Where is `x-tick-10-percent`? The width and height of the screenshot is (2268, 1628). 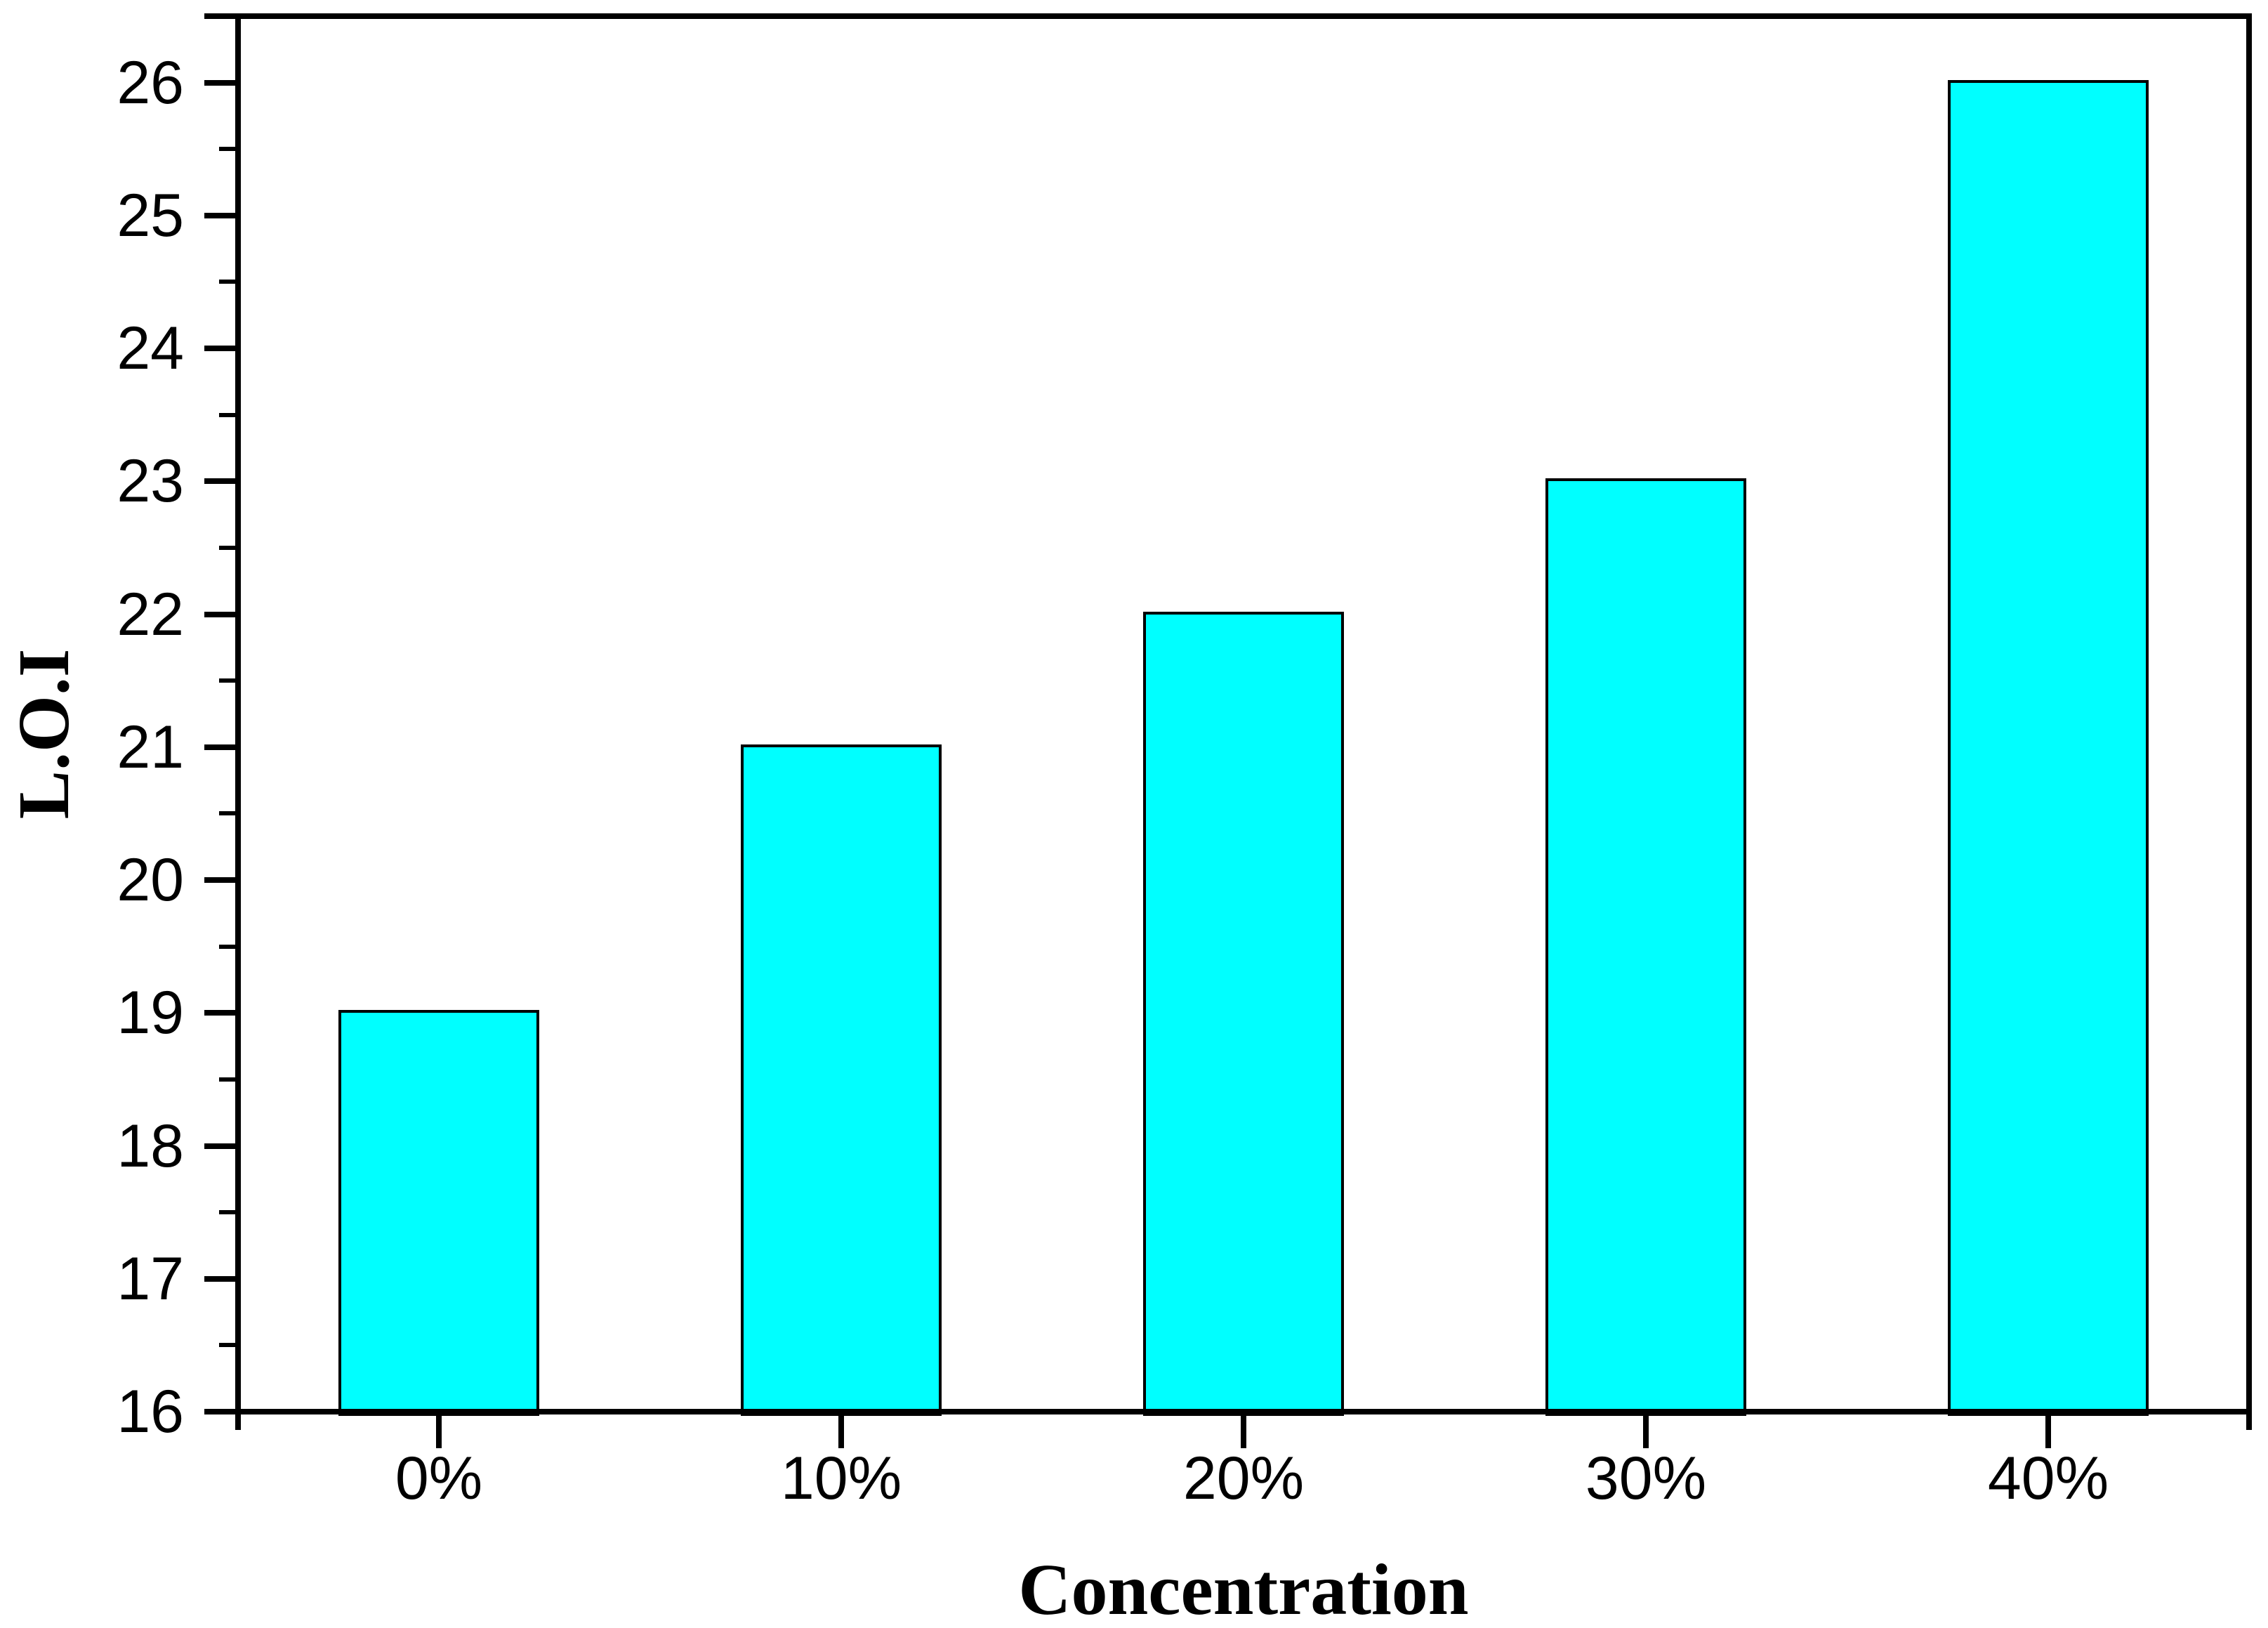 x-tick-10-percent is located at coordinates (841, 1431).